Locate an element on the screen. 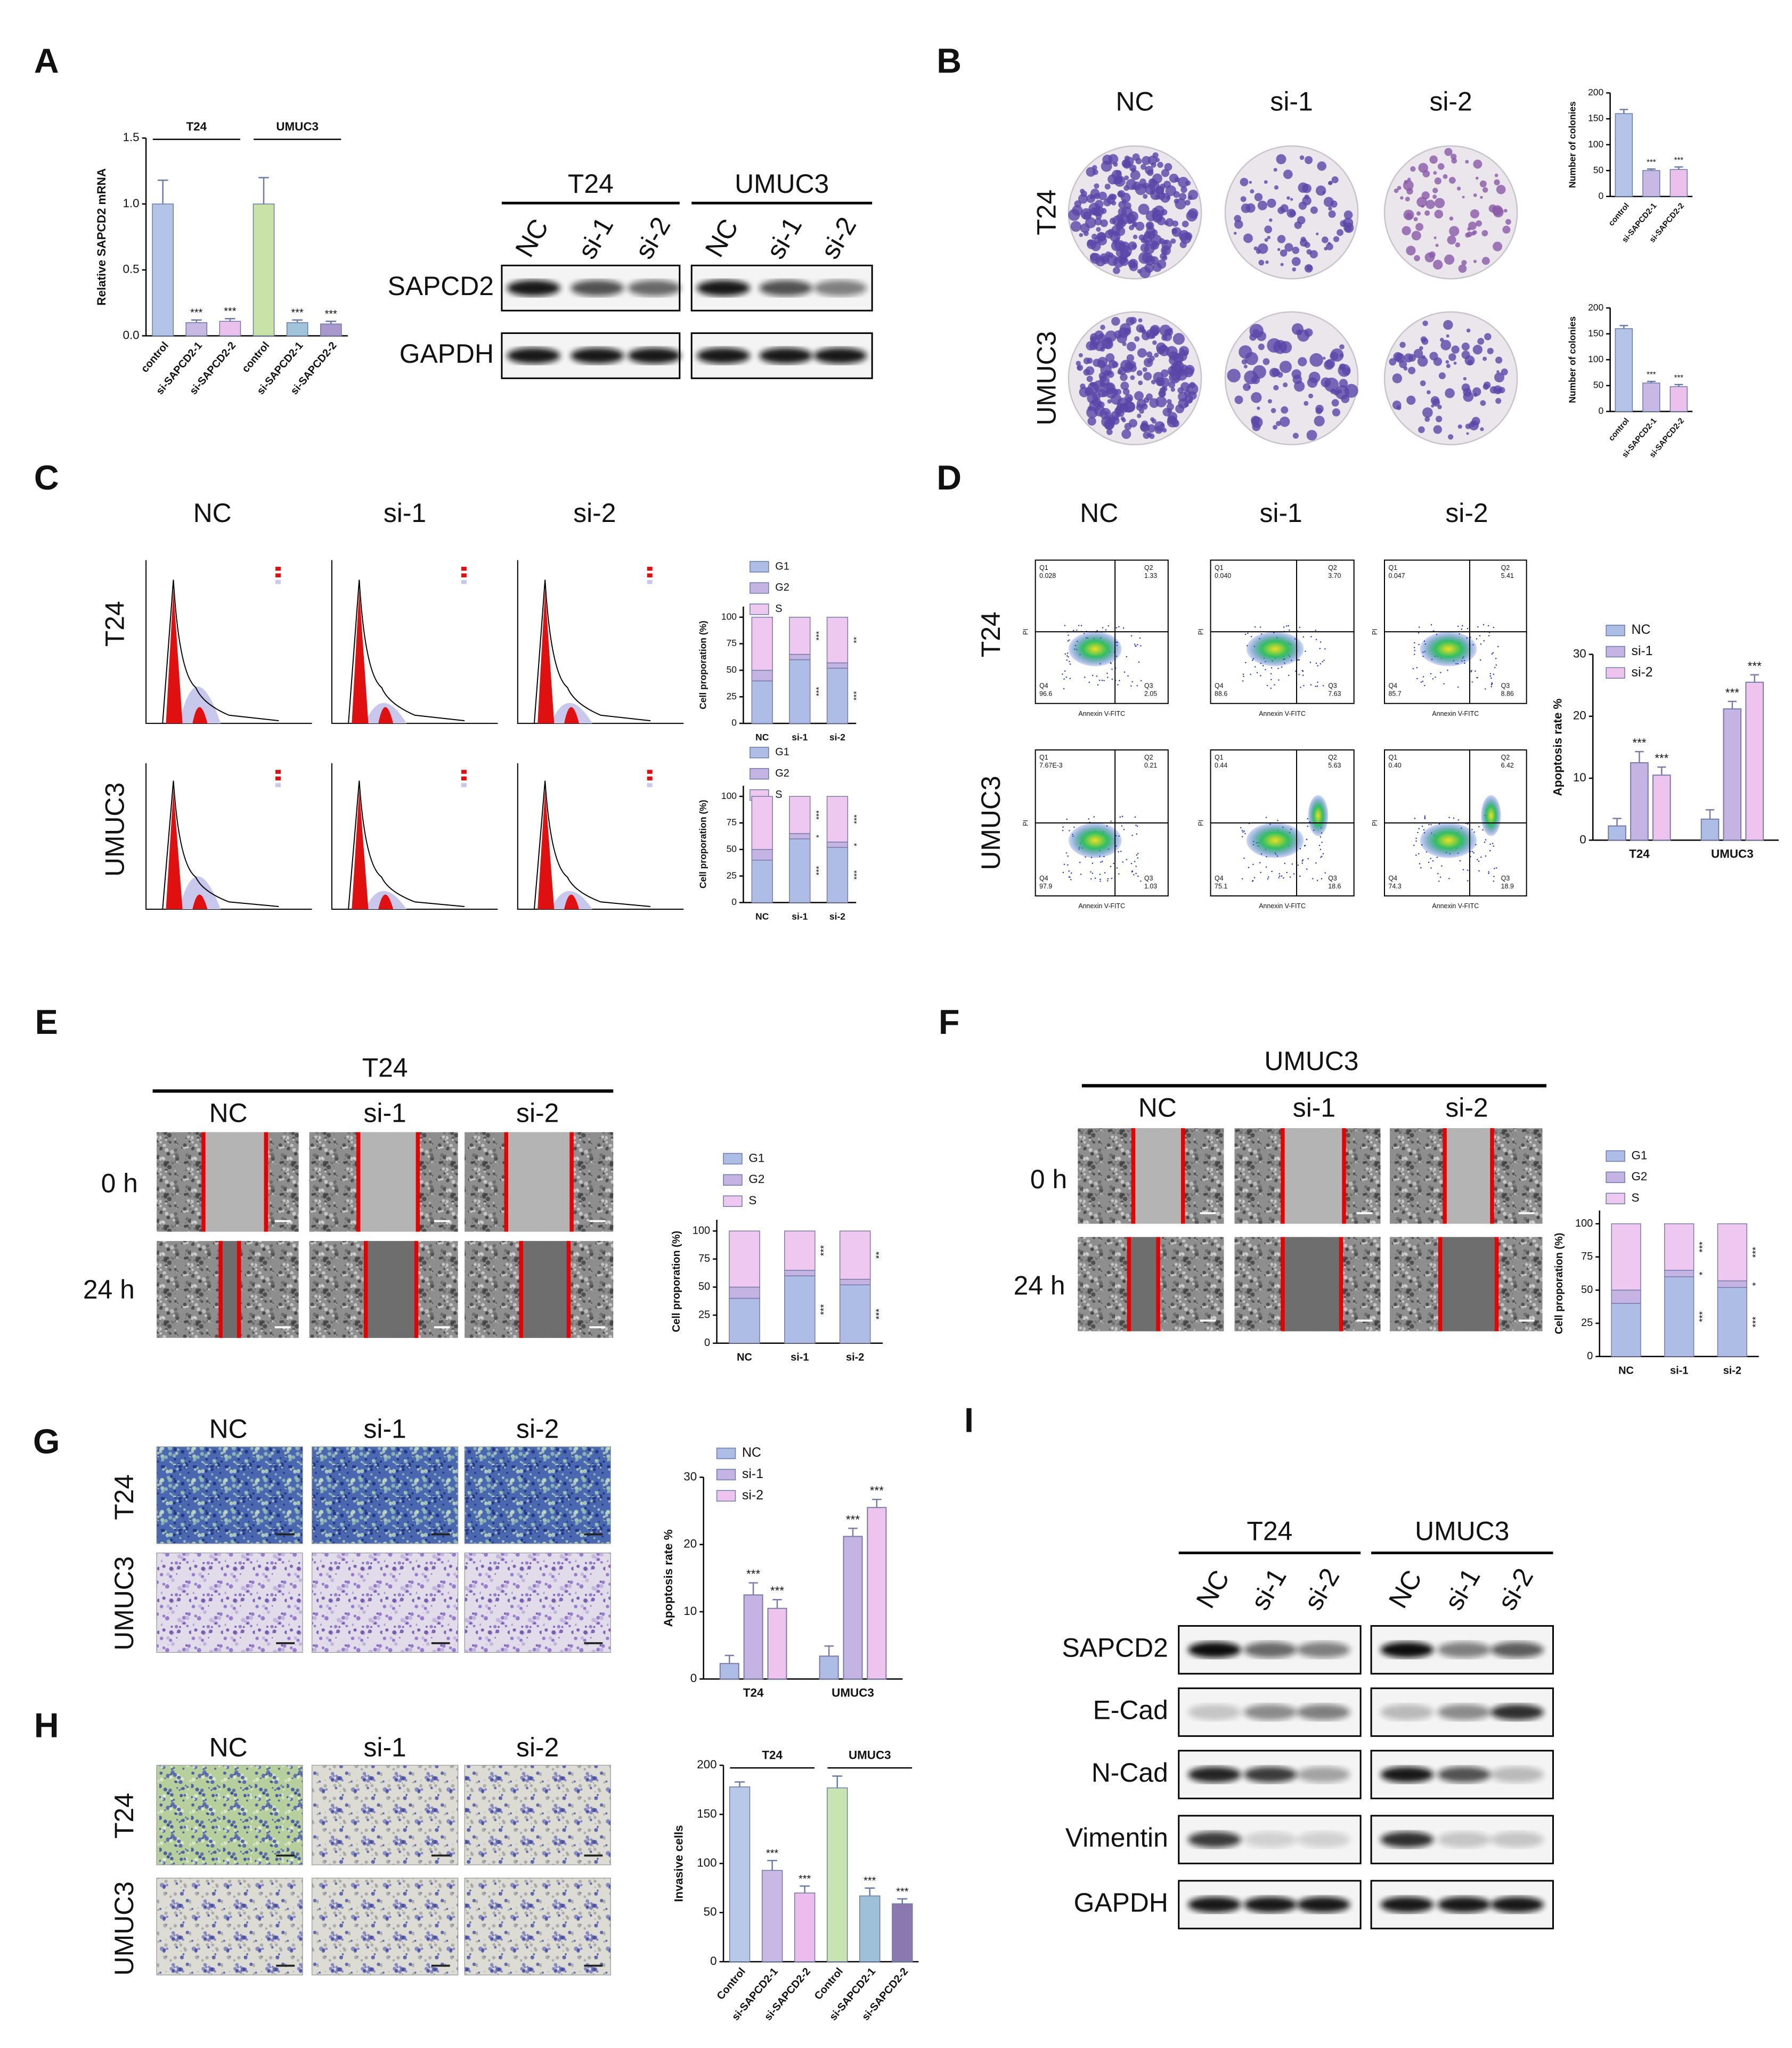 The width and height of the screenshot is (1792, 2048). y-axis-label: Cell proporation (%) is located at coordinates (702, 665).